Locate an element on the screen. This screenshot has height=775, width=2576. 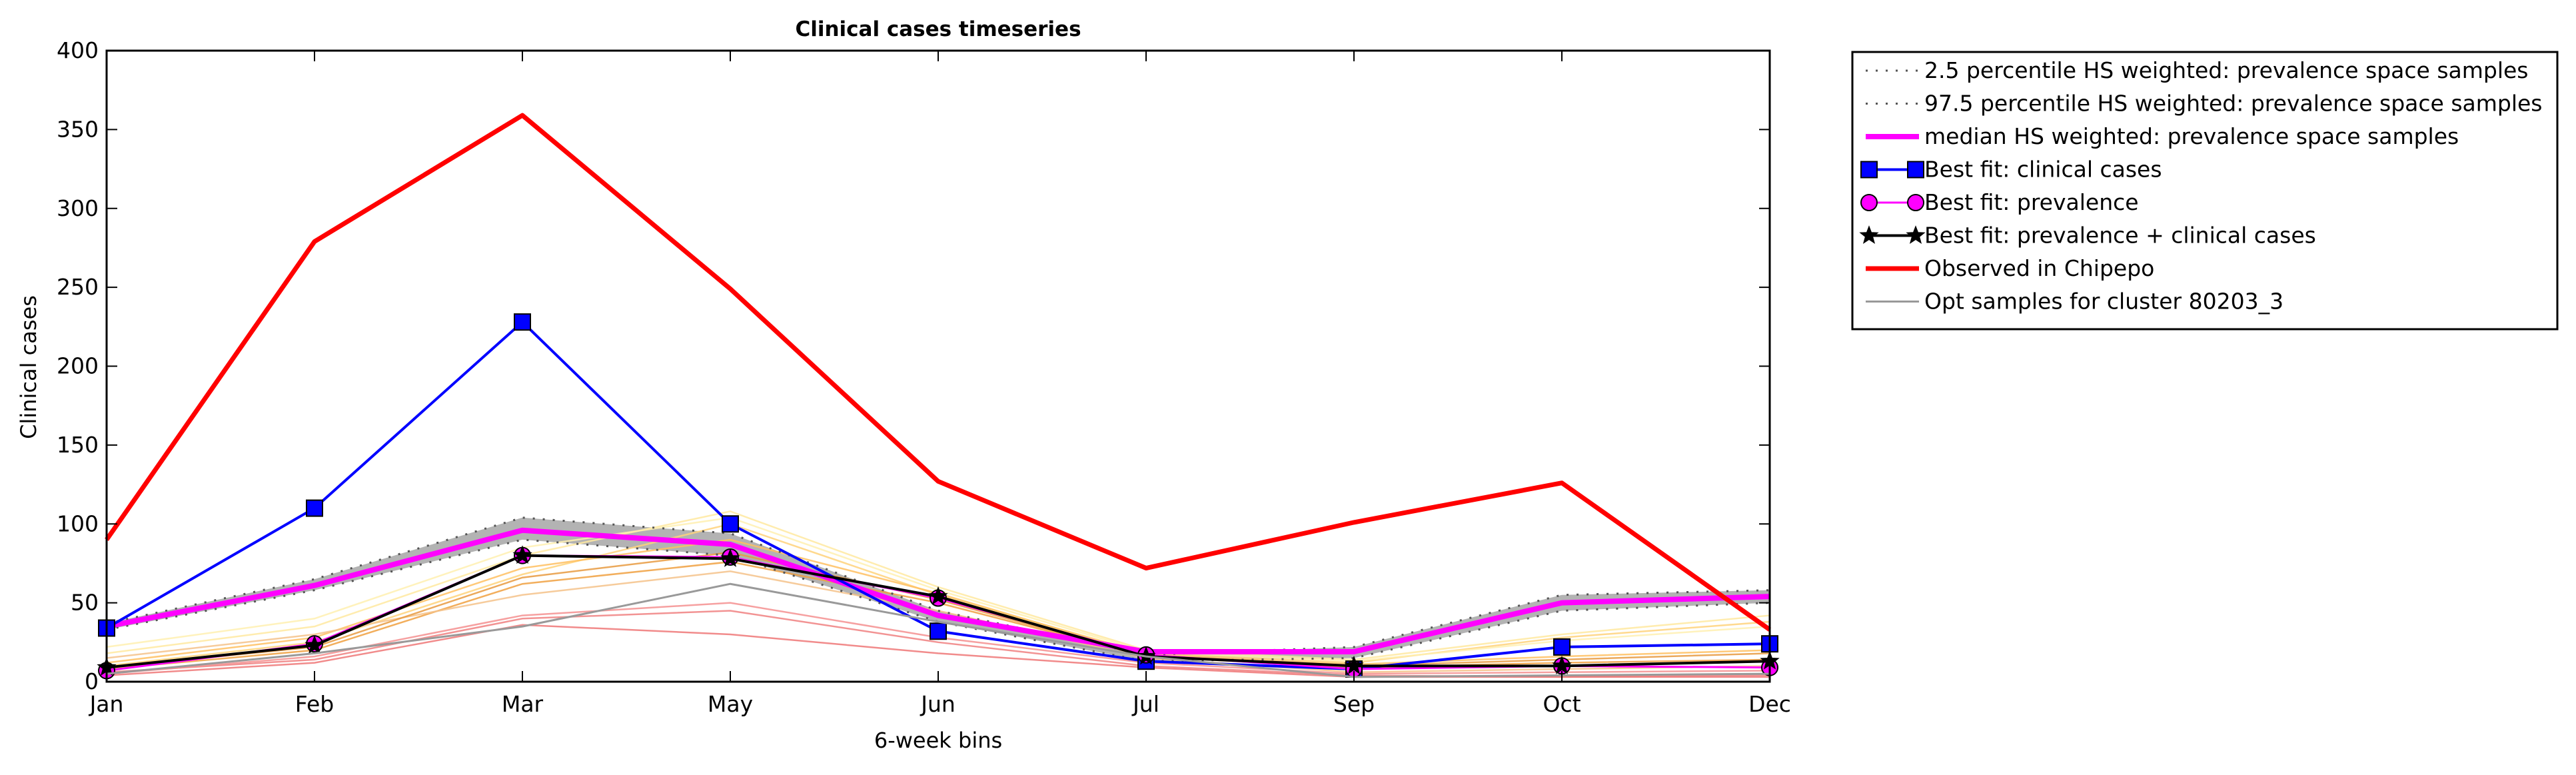
x-tick-label-0: Jan is located at coordinates (107, 704).